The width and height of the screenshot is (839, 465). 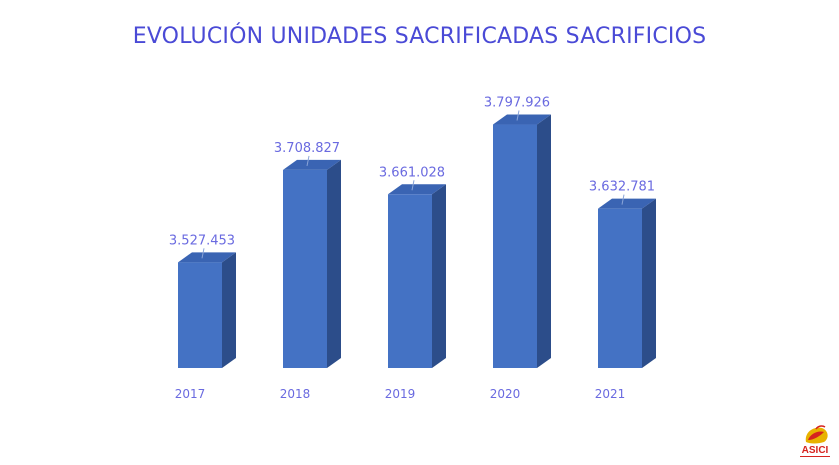 What do you see at coordinates (334, 263) in the screenshot?
I see `bar-side-2018` at bounding box center [334, 263].